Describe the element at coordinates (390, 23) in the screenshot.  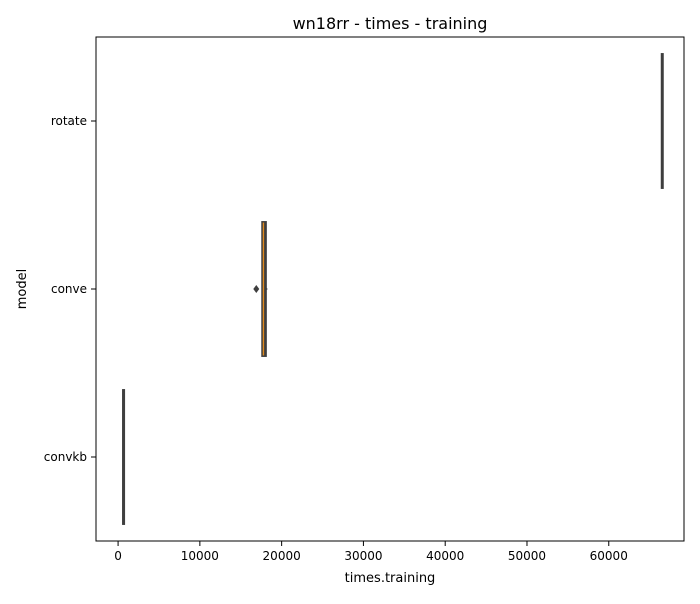
I see `chart-title: wn18rr - times - training` at that location.